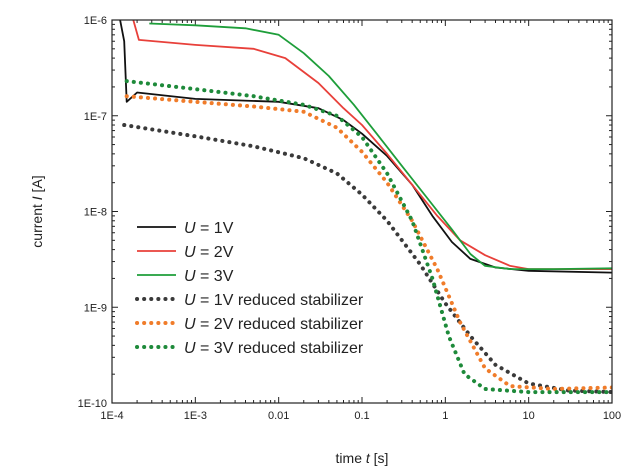 The width and height of the screenshot is (629, 469). I want to click on legend-label-4: U = 1V reduced stabilizer, so click(274, 300).